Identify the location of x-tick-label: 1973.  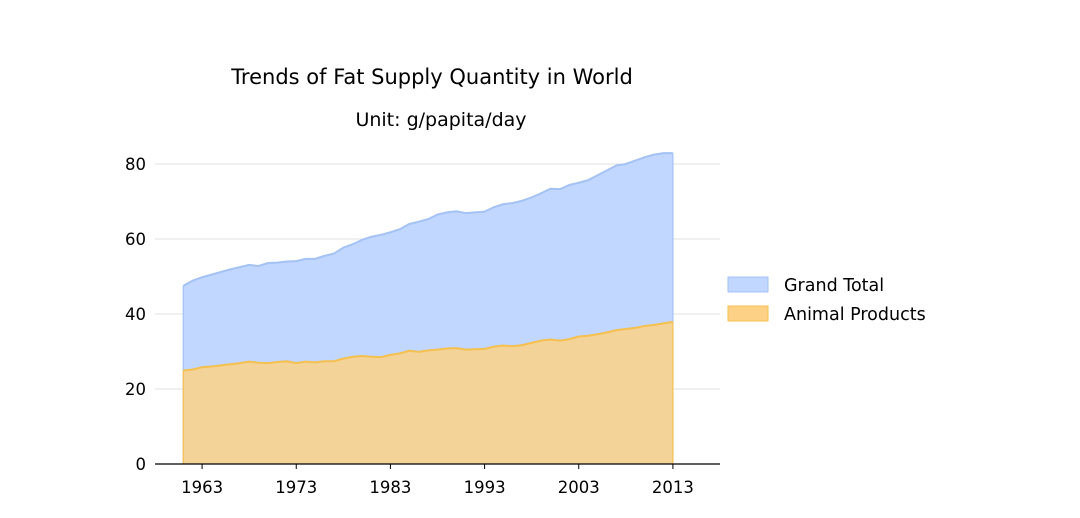
(296, 487).